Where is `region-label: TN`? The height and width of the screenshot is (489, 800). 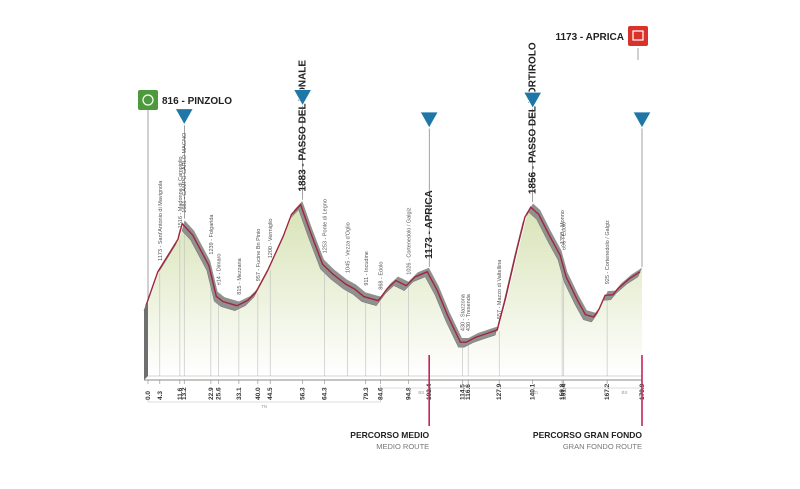 region-label: TN is located at coordinates (264, 406).